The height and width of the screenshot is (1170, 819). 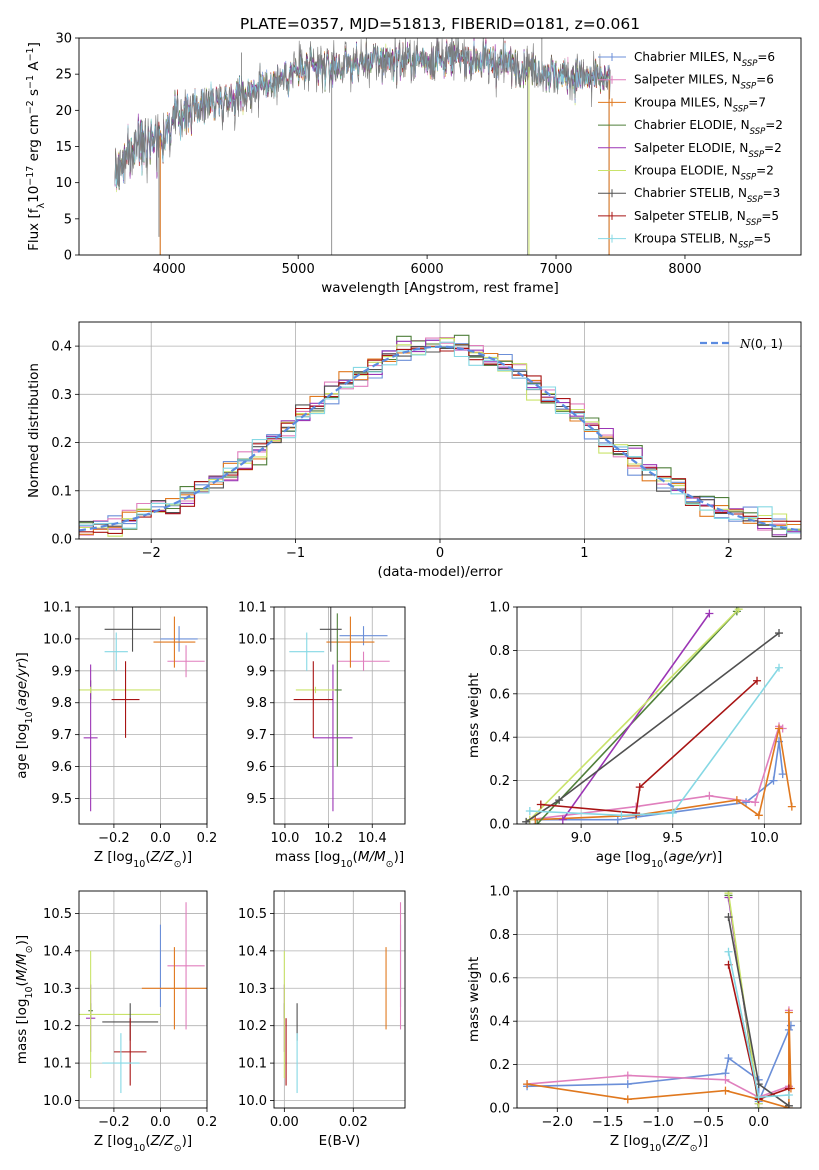 I want to click on axes-mass_vs_ebv: 0.00 0.02 10.0 10.1 10.2 10.3 10.4 10.5, so click(x=321, y=1010).